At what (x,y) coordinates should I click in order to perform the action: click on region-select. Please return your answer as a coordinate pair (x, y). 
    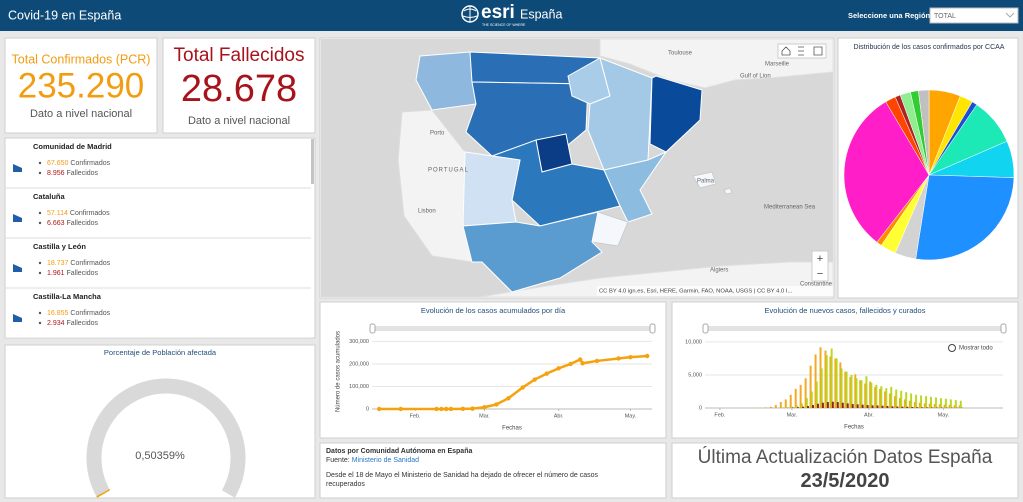
    Looking at the image, I should click on (974, 15).